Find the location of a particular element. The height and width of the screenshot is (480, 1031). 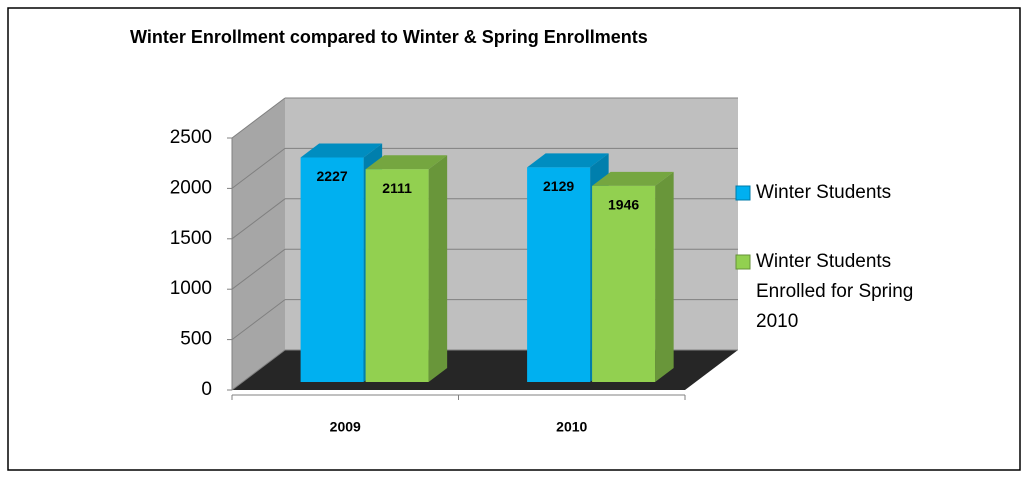

y-tick-label: 2500 is located at coordinates (191, 137).